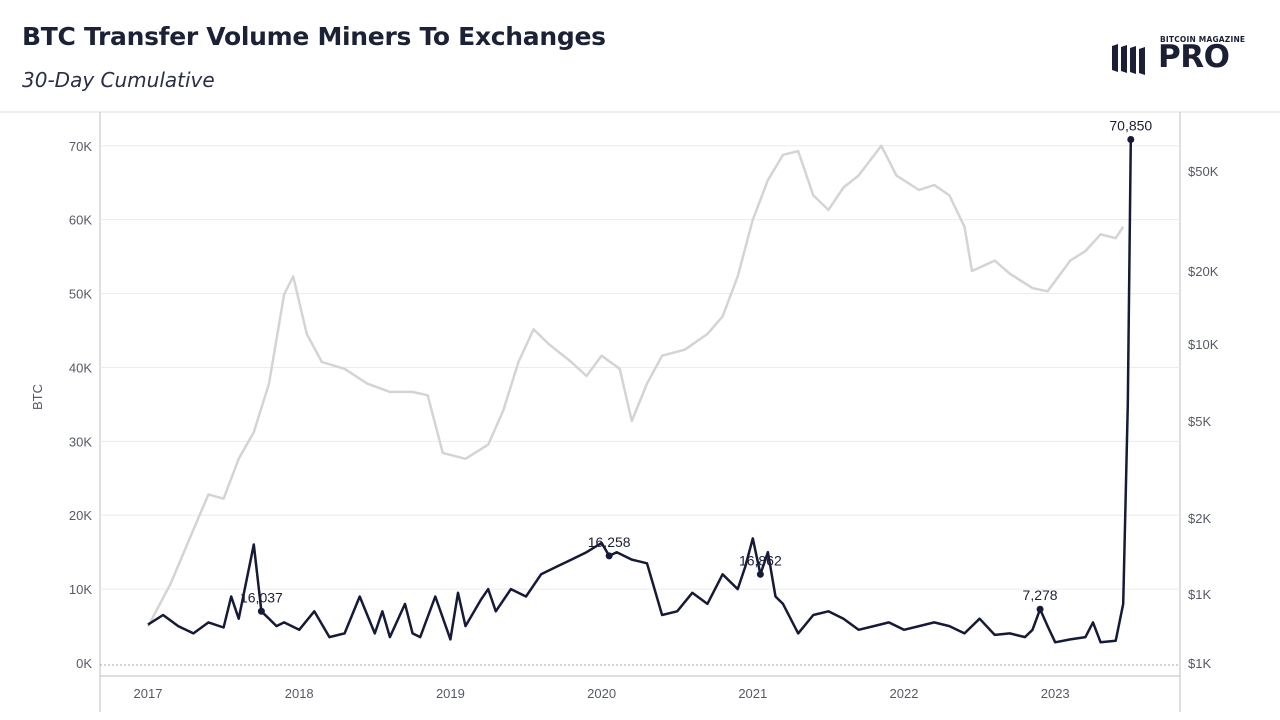 This screenshot has width=1280, height=720. What do you see at coordinates (299, 693) in the screenshot?
I see `x-tick-label: 2018` at bounding box center [299, 693].